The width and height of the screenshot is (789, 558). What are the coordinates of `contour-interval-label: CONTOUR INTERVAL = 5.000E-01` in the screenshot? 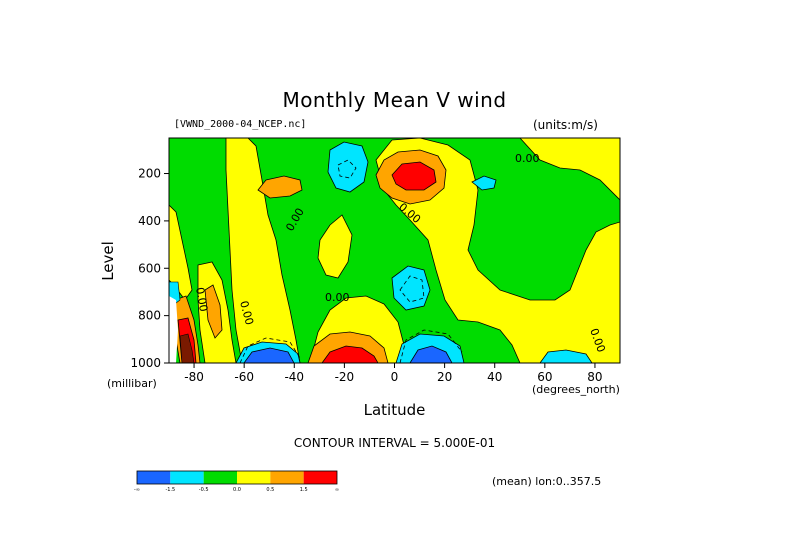 It's located at (394, 443).